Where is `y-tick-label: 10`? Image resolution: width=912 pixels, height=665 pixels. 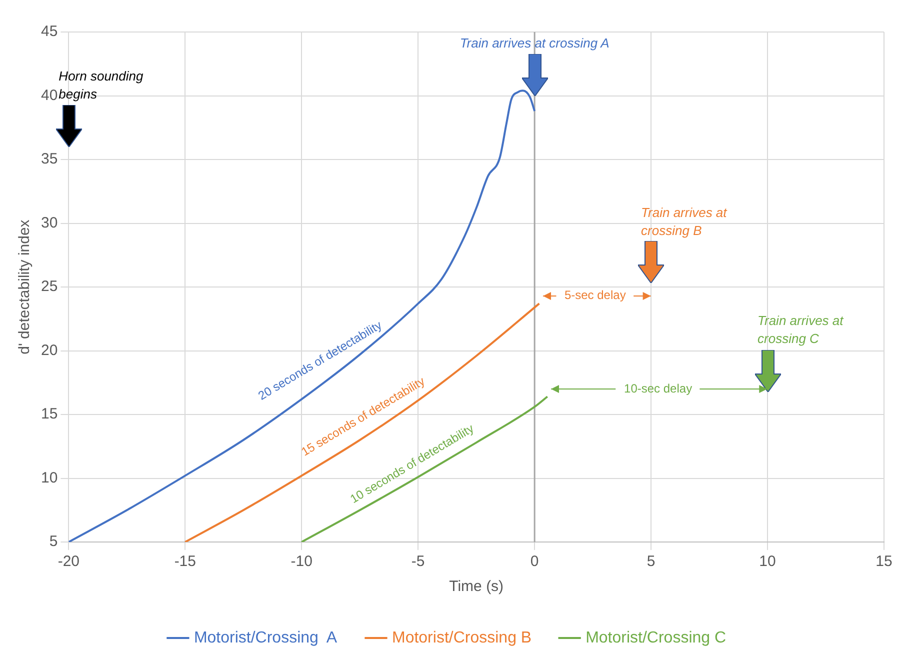 y-tick-label: 10 is located at coordinates (49, 477).